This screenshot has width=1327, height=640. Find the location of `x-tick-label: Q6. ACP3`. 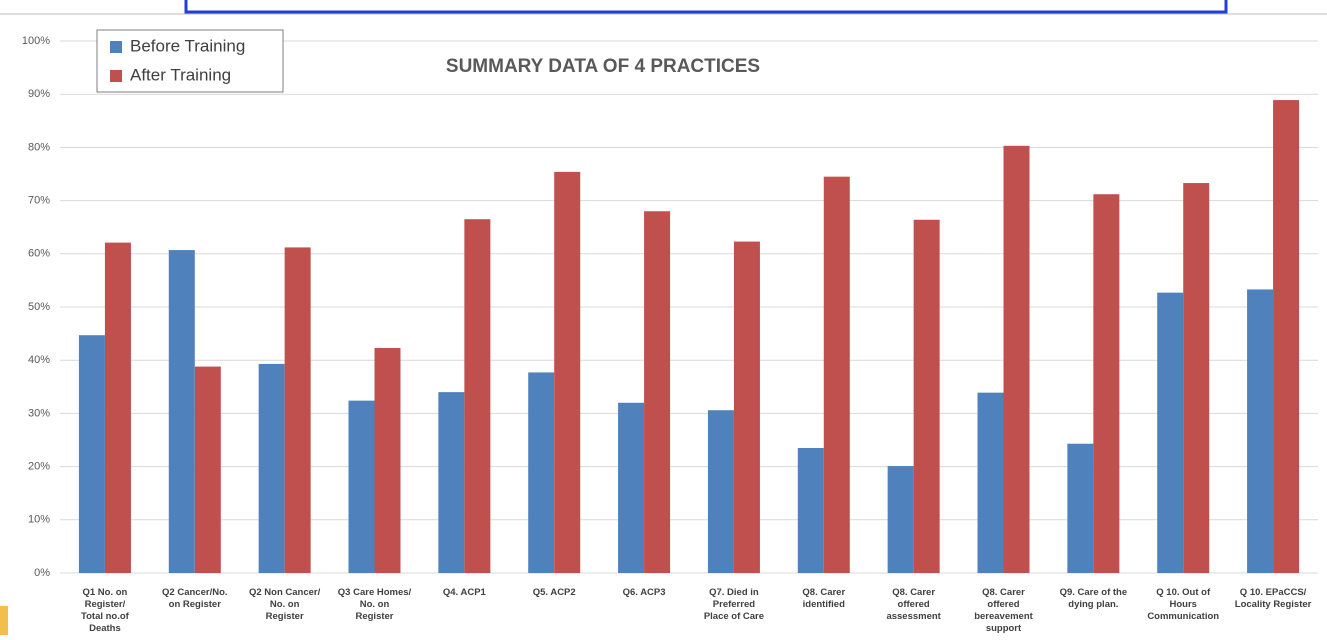

x-tick-label: Q6. ACP3 is located at coordinates (644, 592).